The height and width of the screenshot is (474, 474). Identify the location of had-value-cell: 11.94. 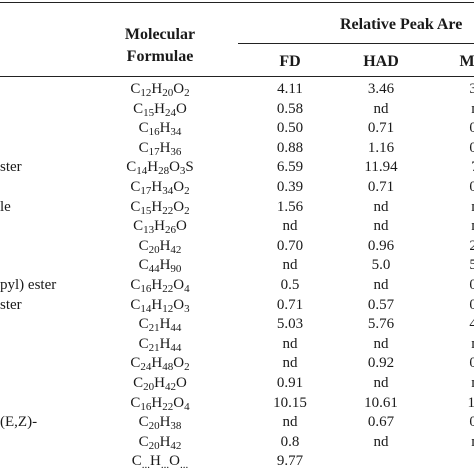
(381, 167).